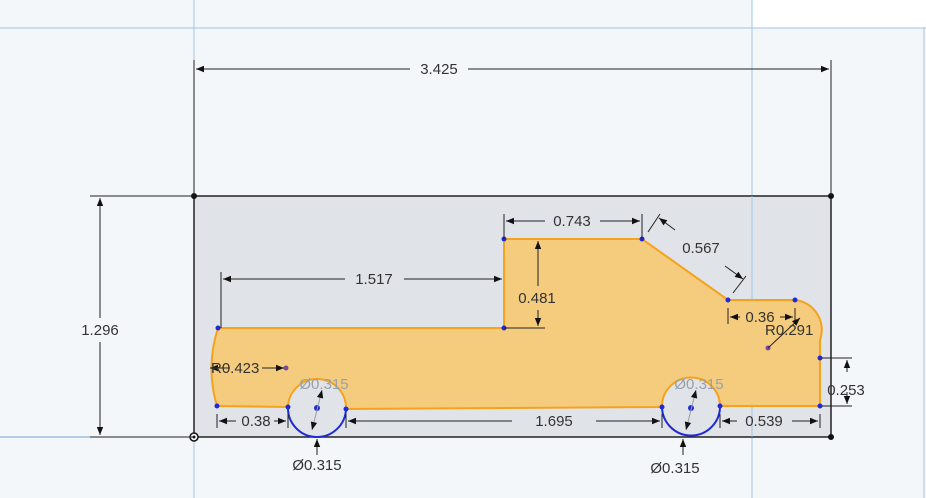  Describe the element at coordinates (316, 465) in the screenshot. I see `dim-rear-wheel-diameter: Ø0.315` at that location.